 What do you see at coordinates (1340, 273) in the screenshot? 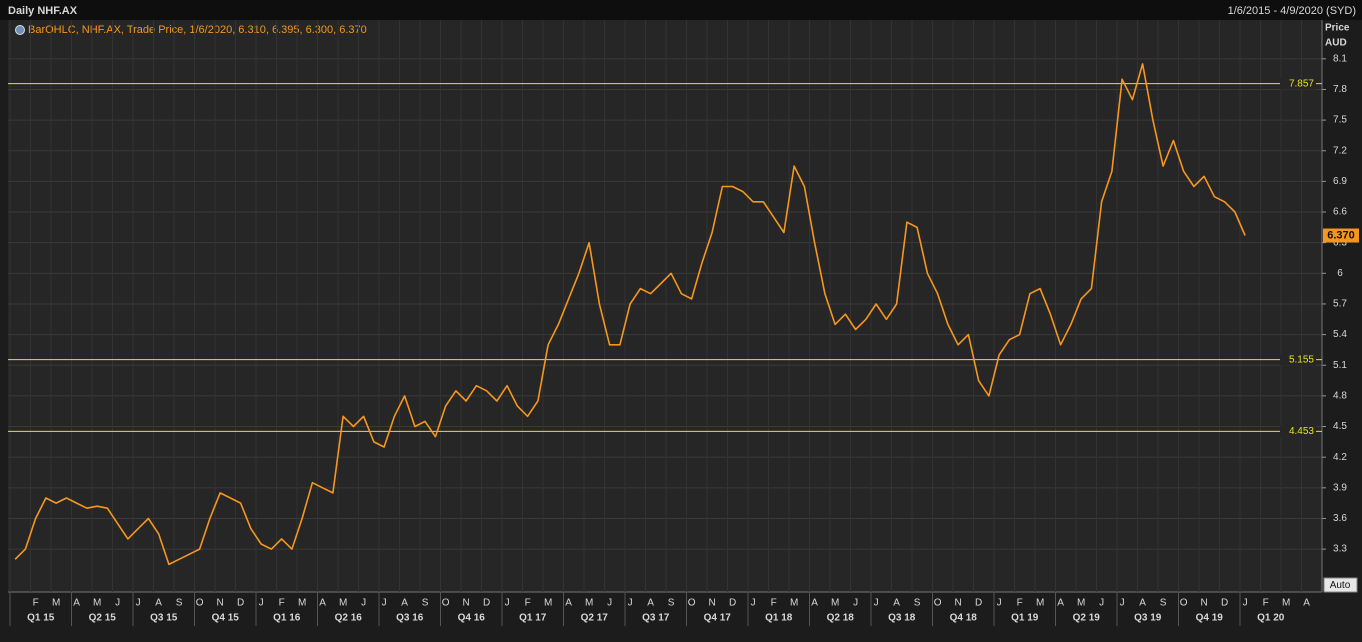
I see `y-tick-label: 6` at bounding box center [1340, 273].